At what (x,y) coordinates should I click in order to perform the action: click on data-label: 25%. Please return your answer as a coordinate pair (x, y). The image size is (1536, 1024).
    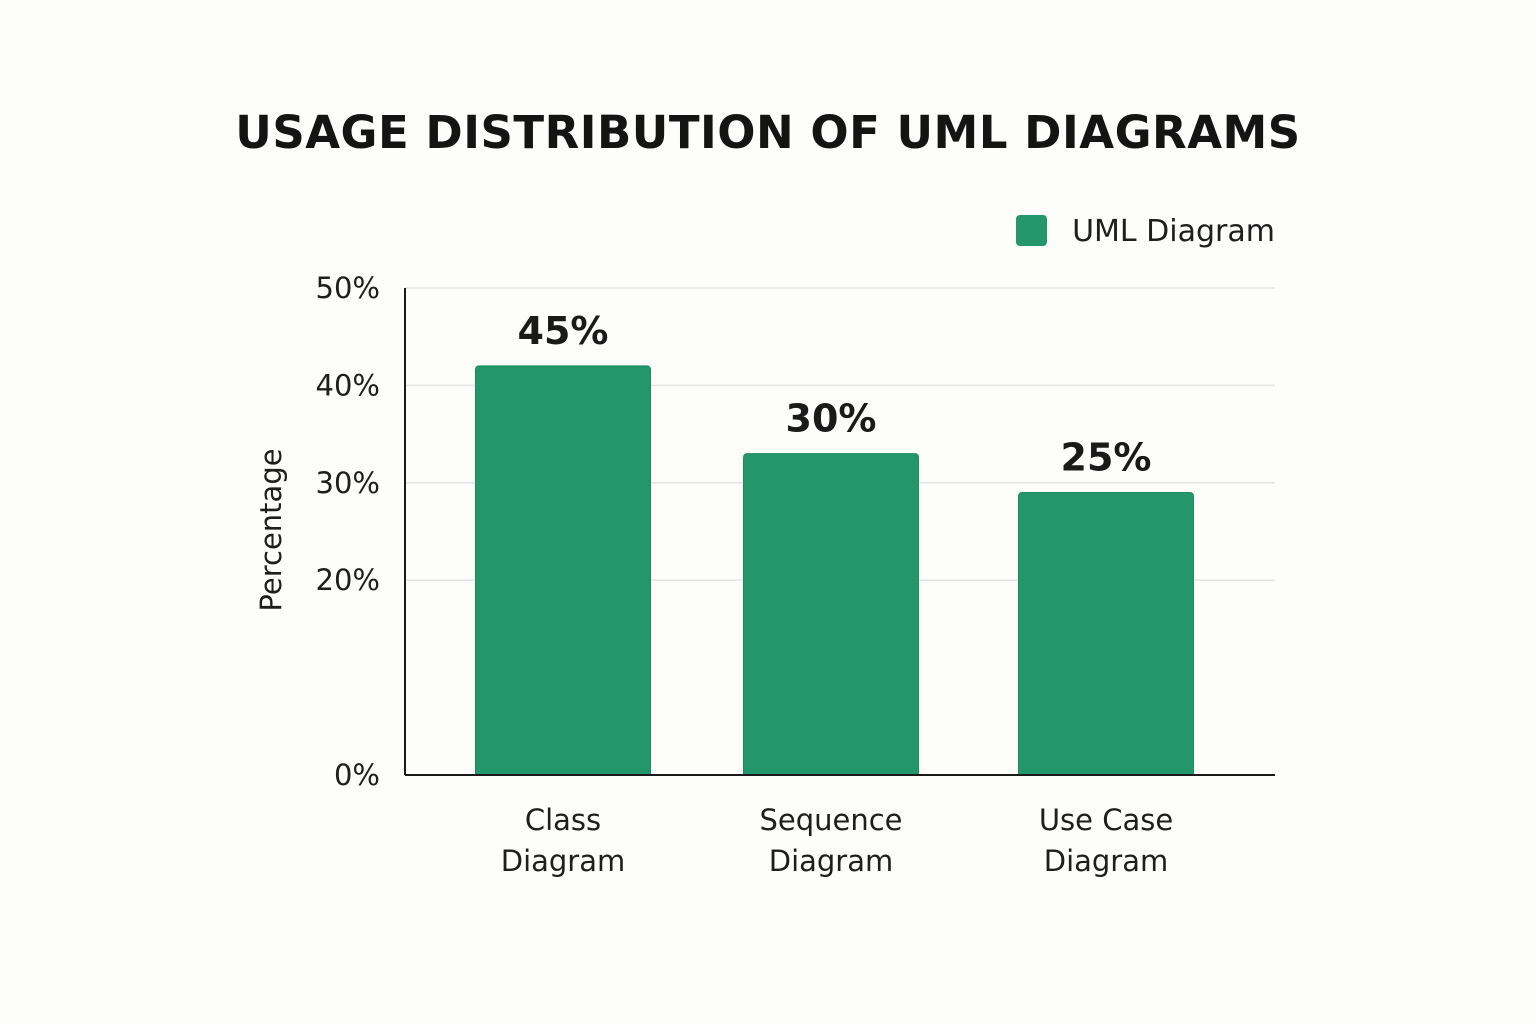
    Looking at the image, I should click on (1106, 458).